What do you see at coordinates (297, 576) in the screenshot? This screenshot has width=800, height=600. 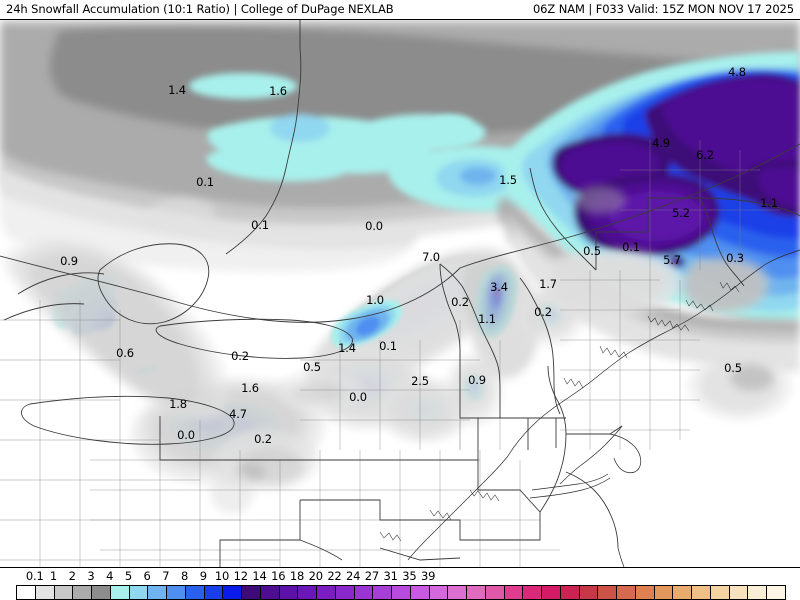 I see `colorbar-tick-label: 18` at bounding box center [297, 576].